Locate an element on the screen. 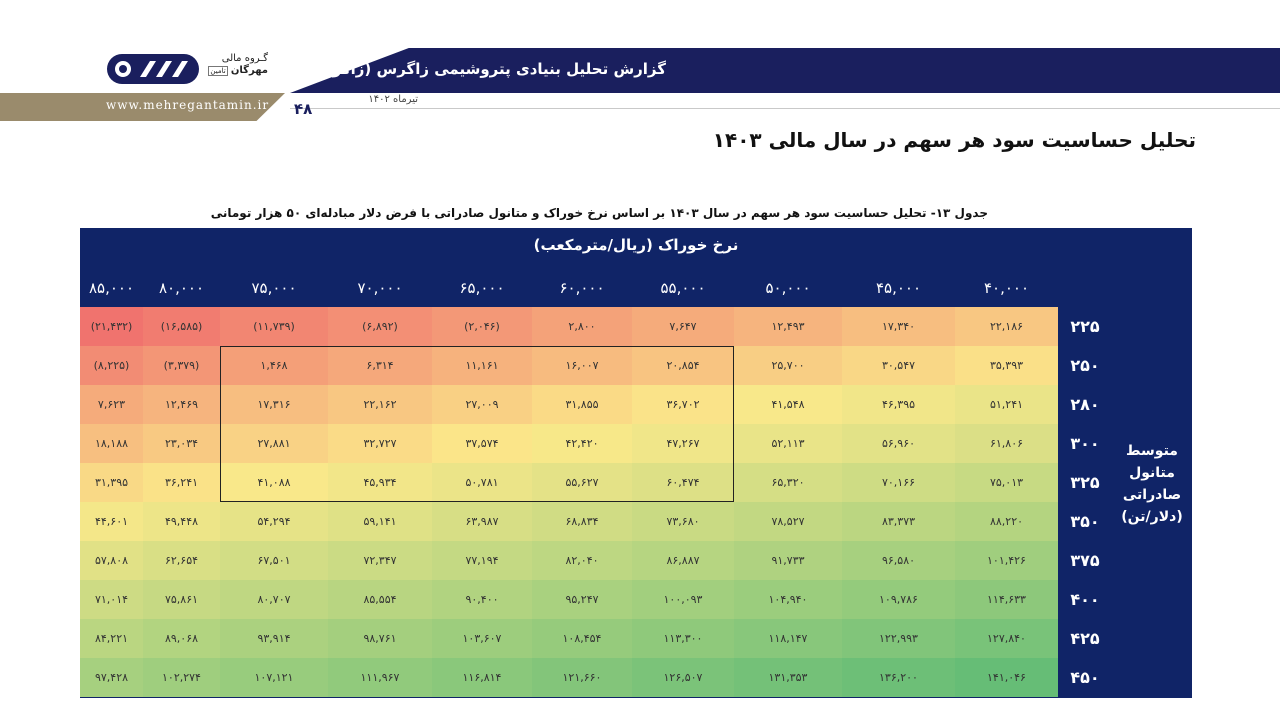  table-cell: ۳۲,۷۲۷ is located at coordinates (380, 443).